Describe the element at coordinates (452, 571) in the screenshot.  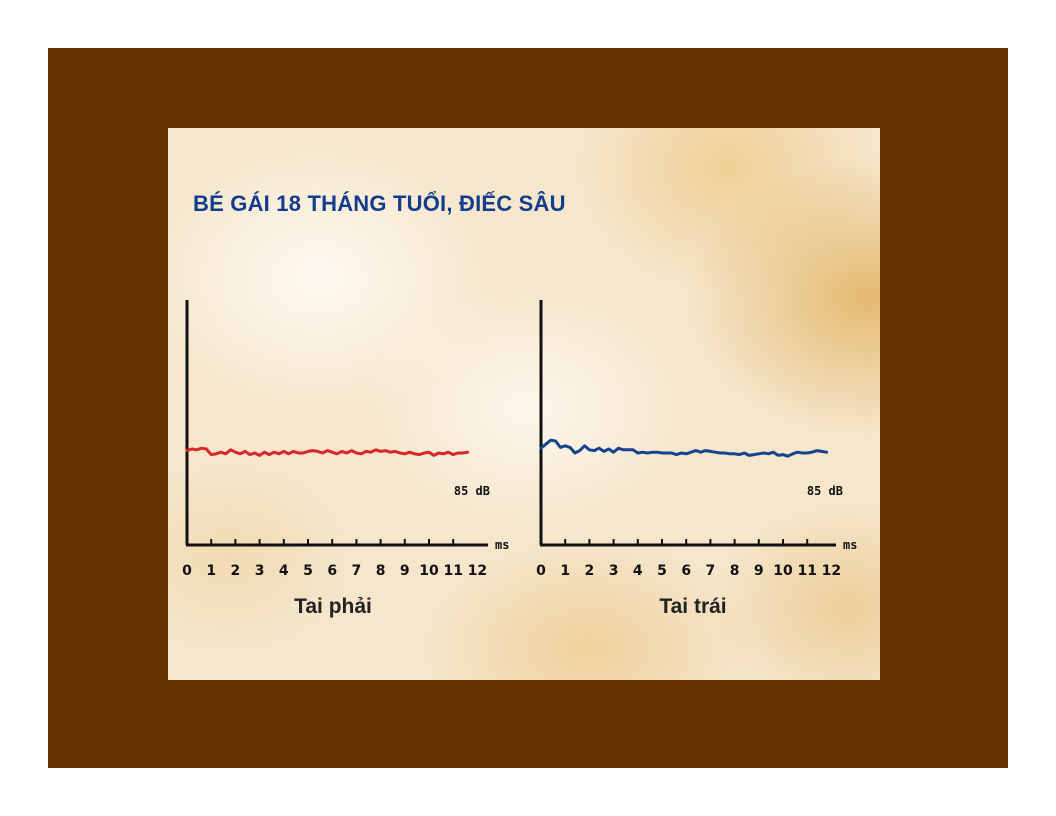
I see `right-ear-x-tick-label: 11` at that location.